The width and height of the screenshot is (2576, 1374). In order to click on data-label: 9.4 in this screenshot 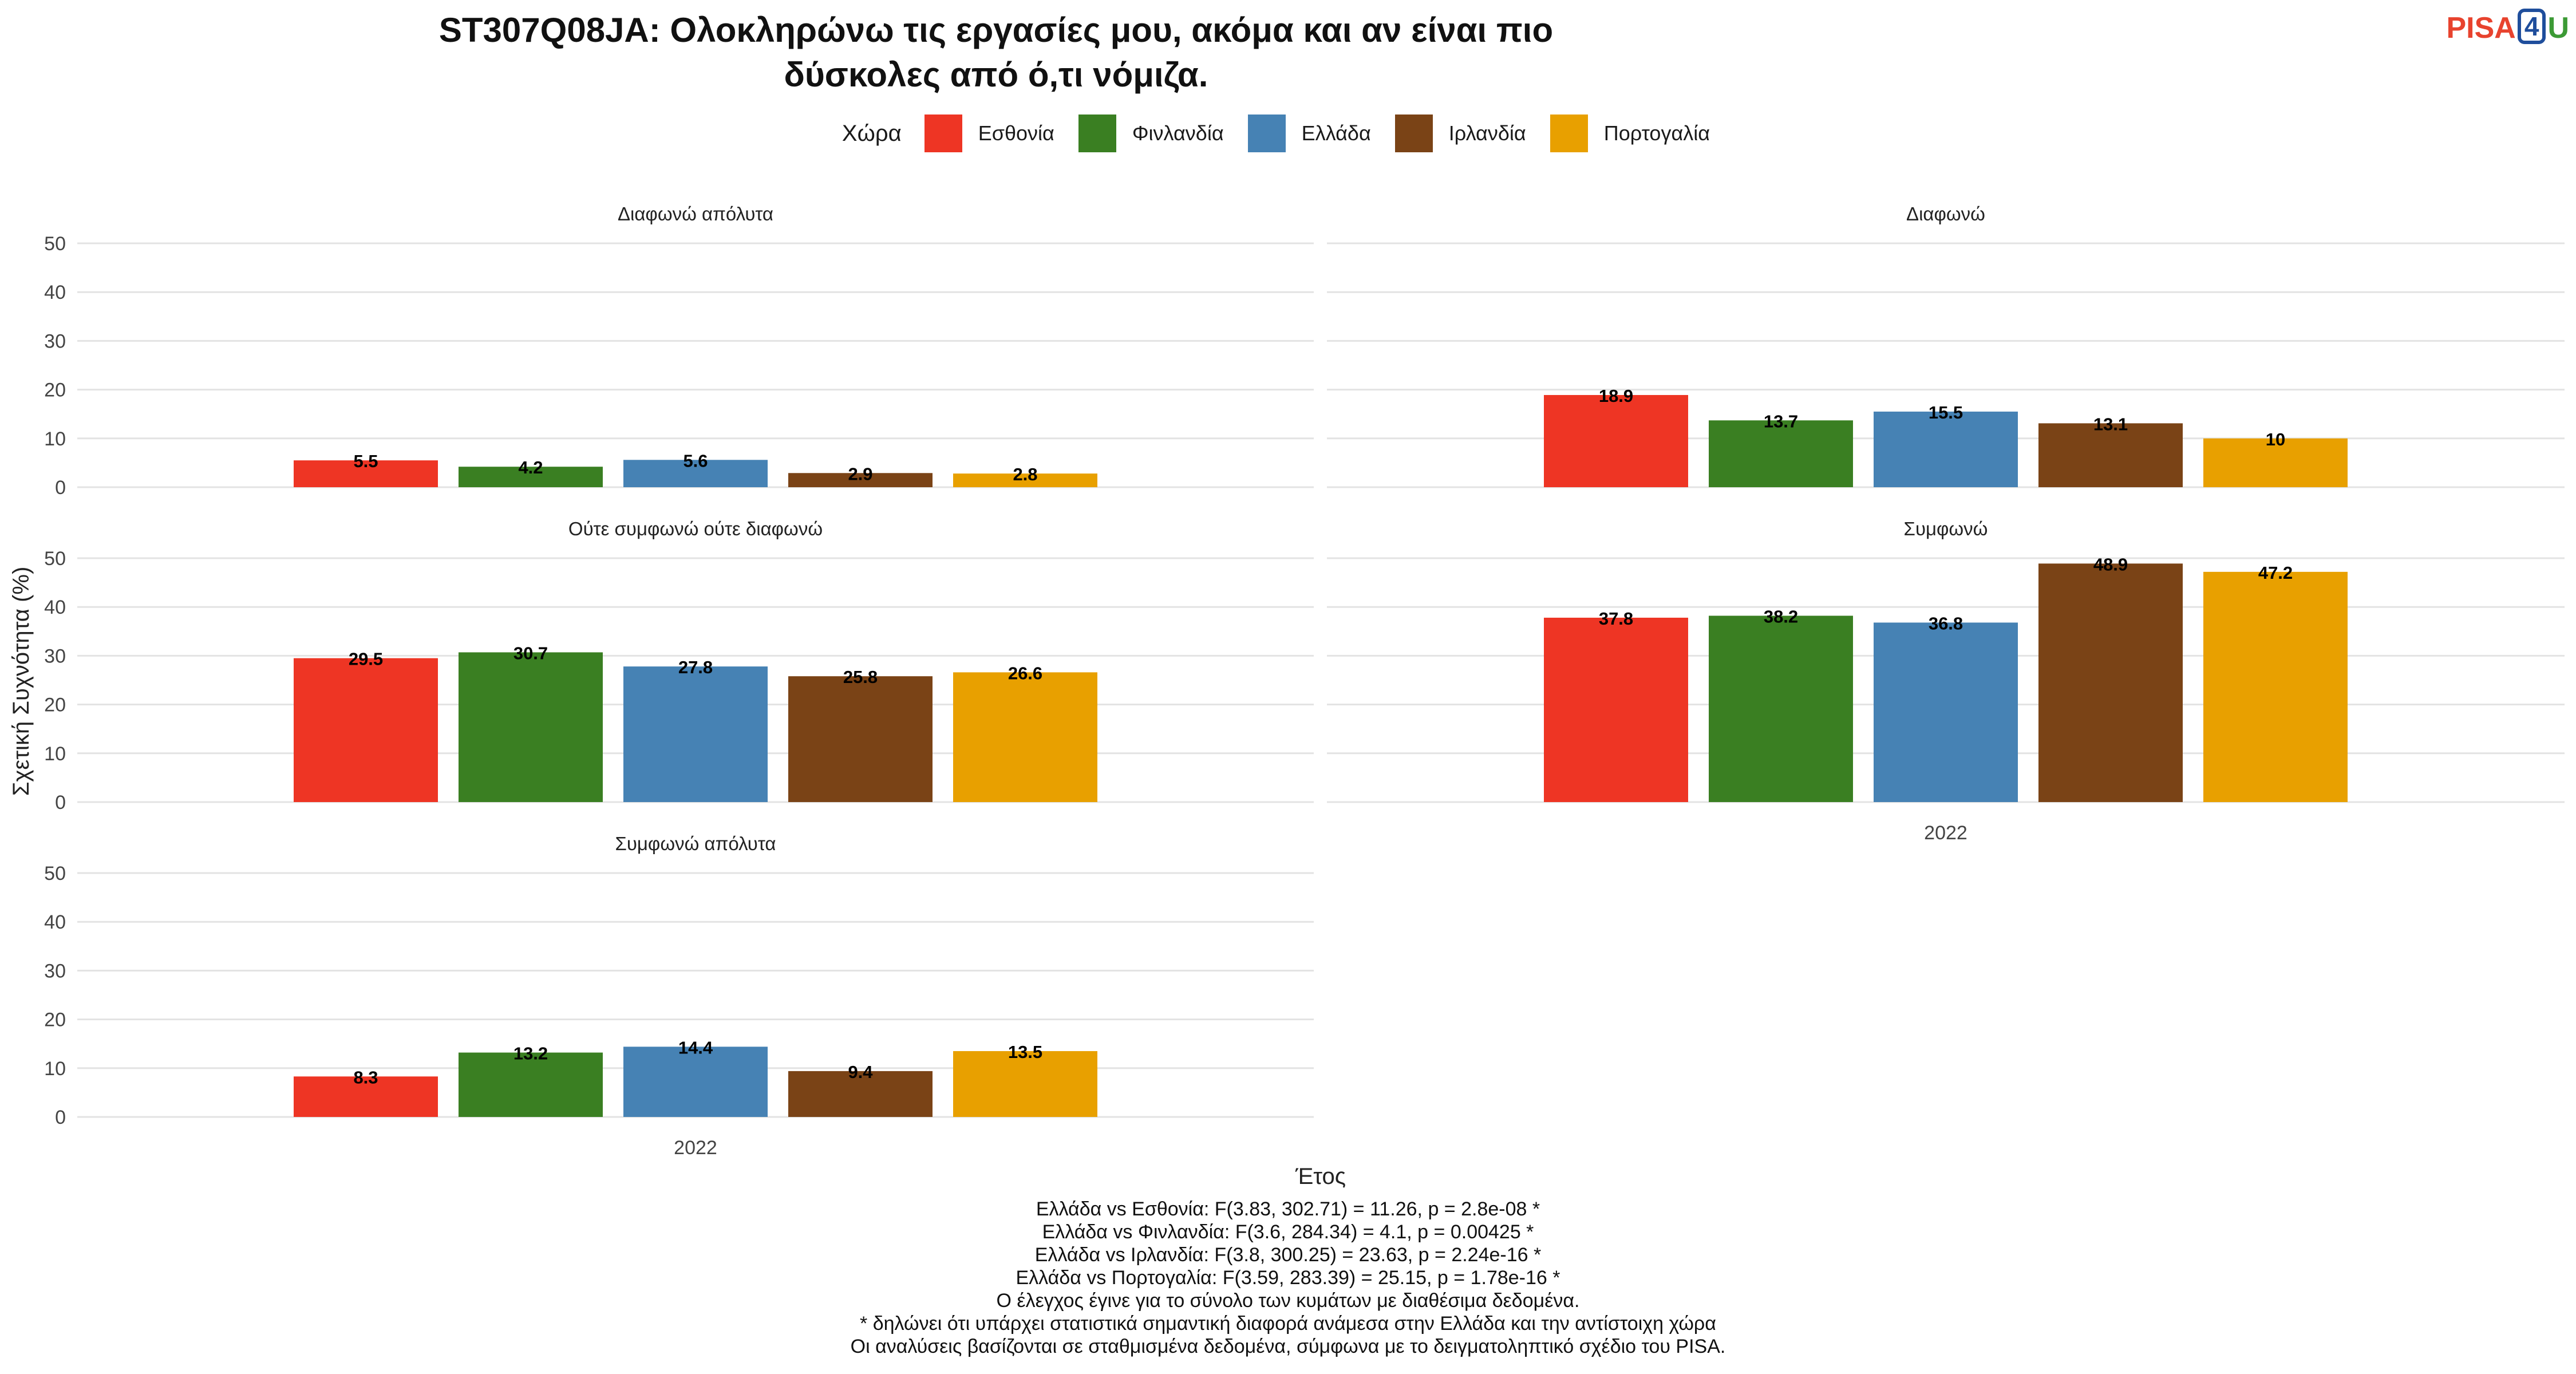, I will do `click(860, 1072)`.